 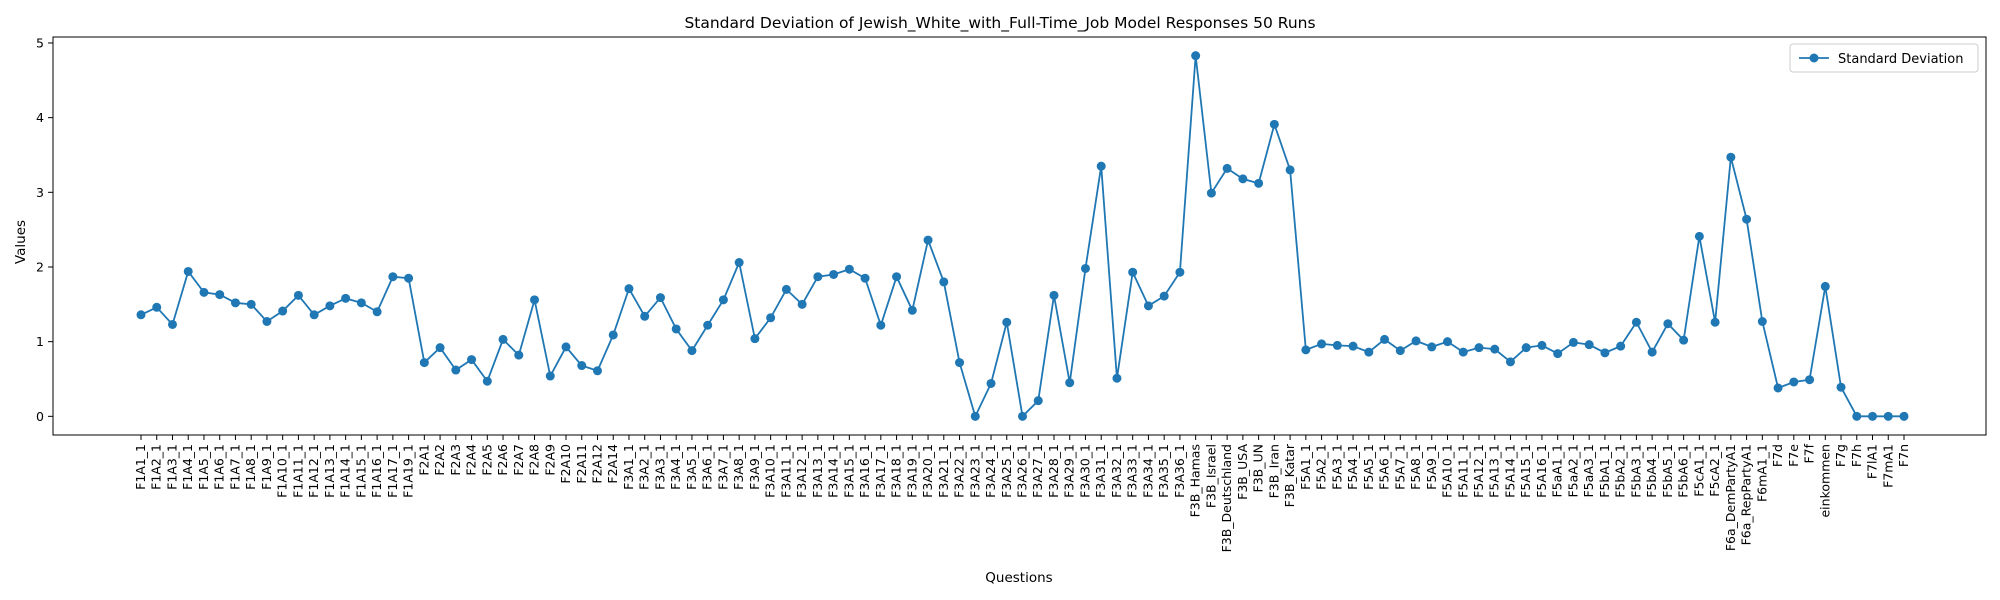 I want to click on x-tick-label: F2A7, so click(x=518, y=460).